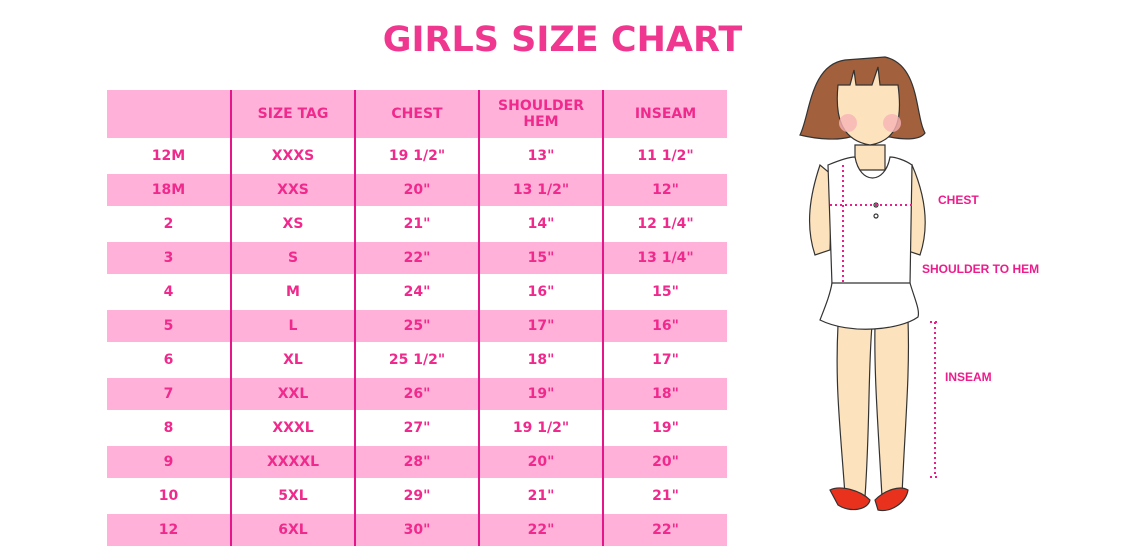  Describe the element at coordinates (292, 292) in the screenshot. I see `table-cell: M` at that location.